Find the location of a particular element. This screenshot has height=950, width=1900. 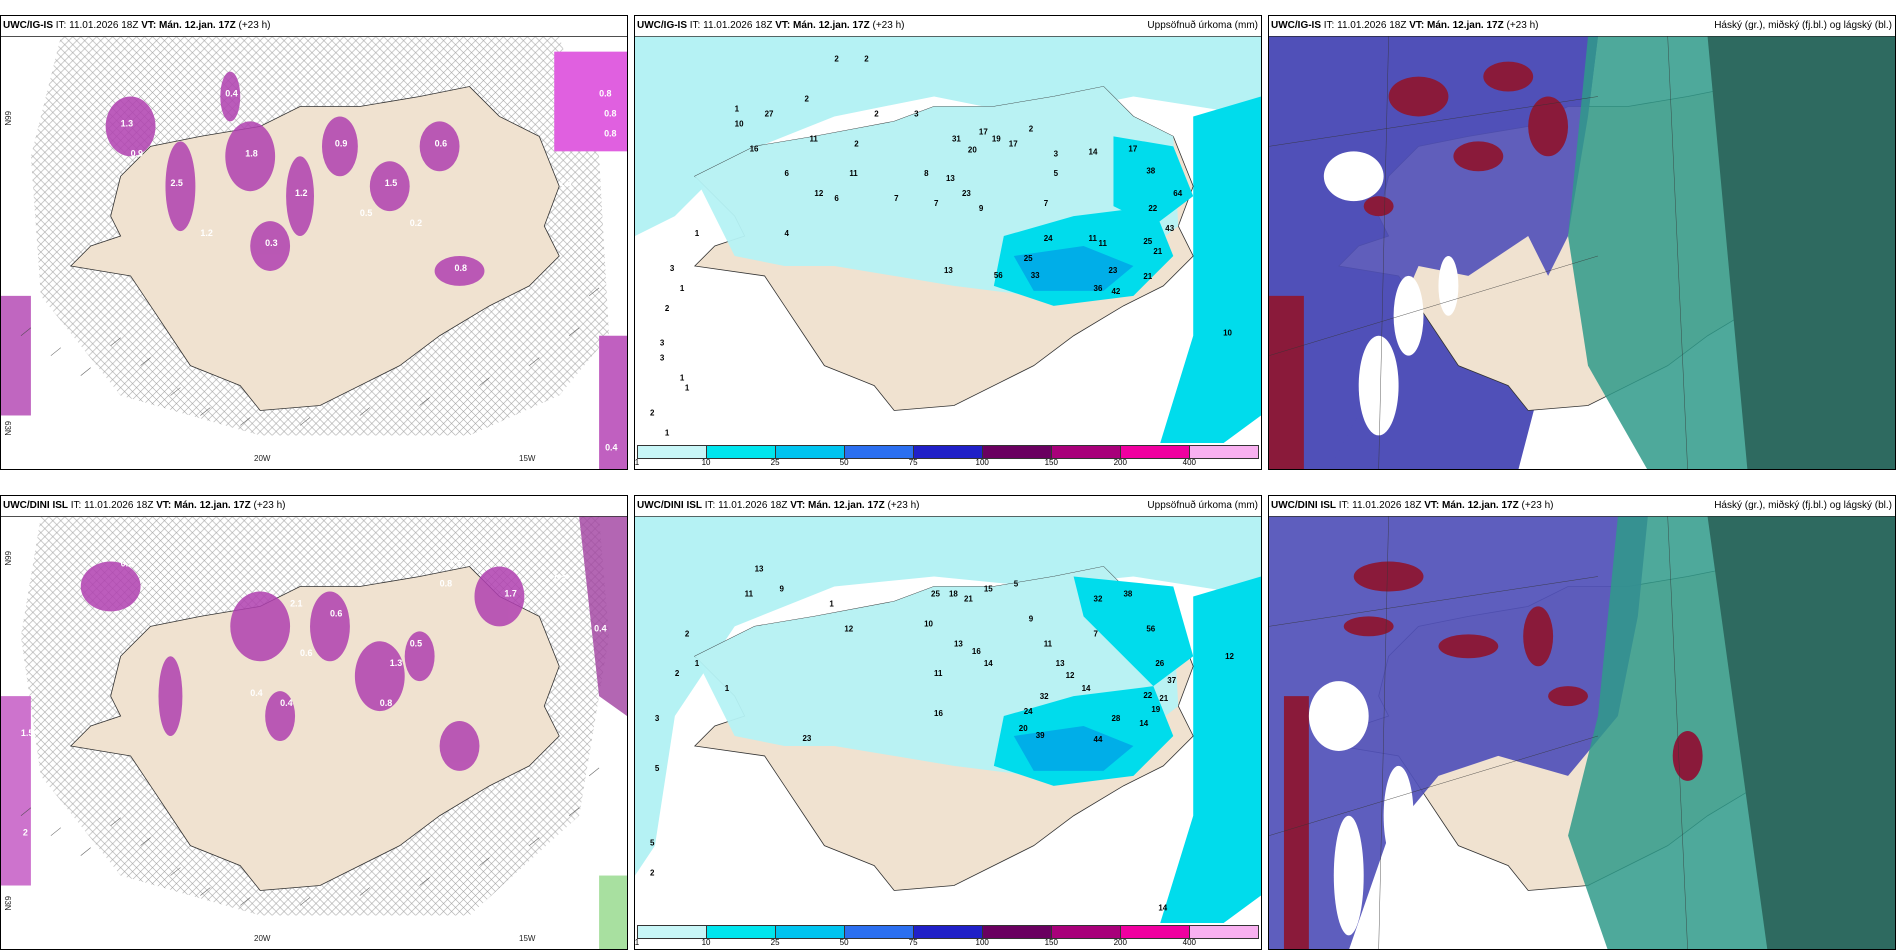

value-label: 27 is located at coordinates (769, 113).